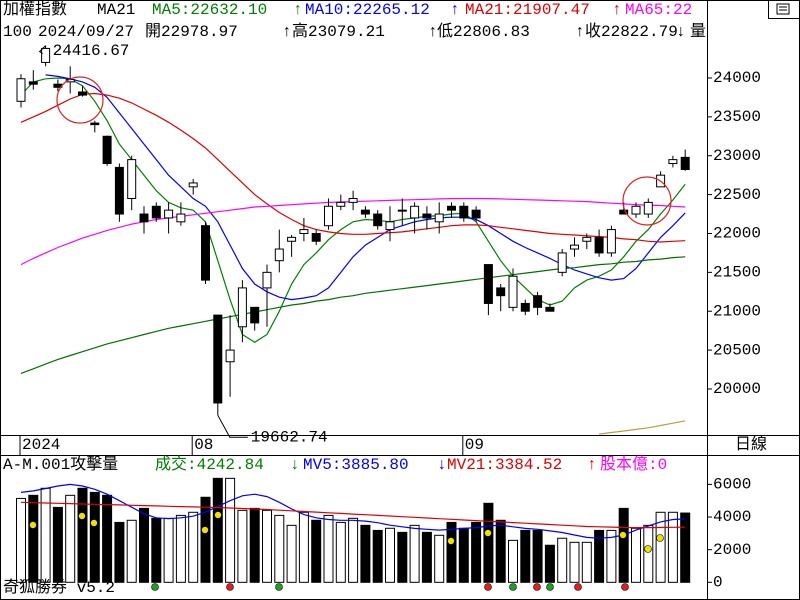 This screenshot has width=800, height=600. I want to click on info-text: 2024/09/27, so click(86, 32).